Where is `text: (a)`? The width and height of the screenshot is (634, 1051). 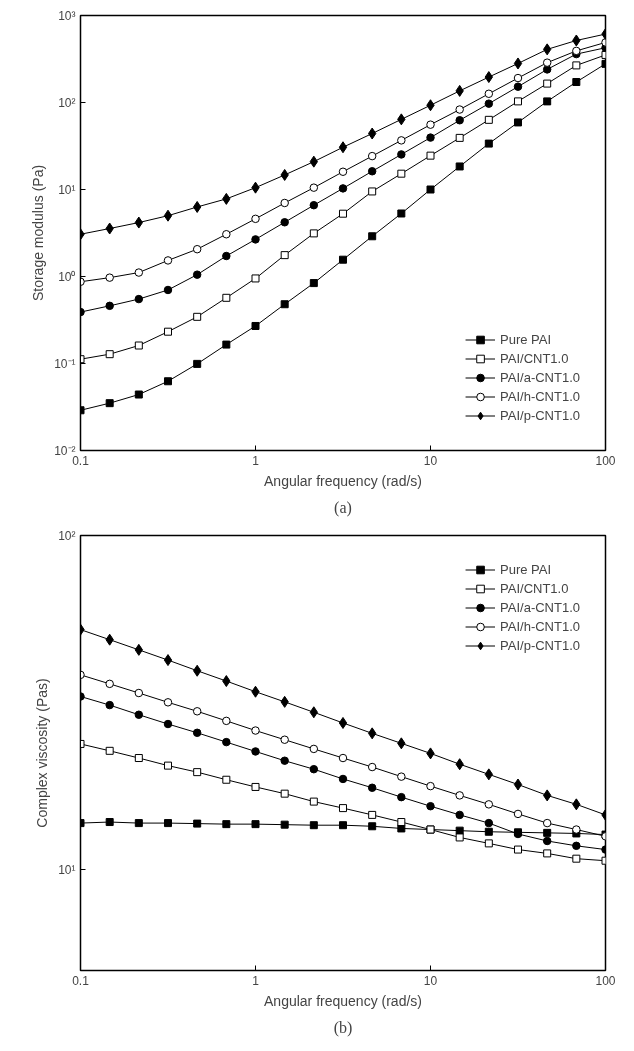 text: (a) is located at coordinates (343, 507).